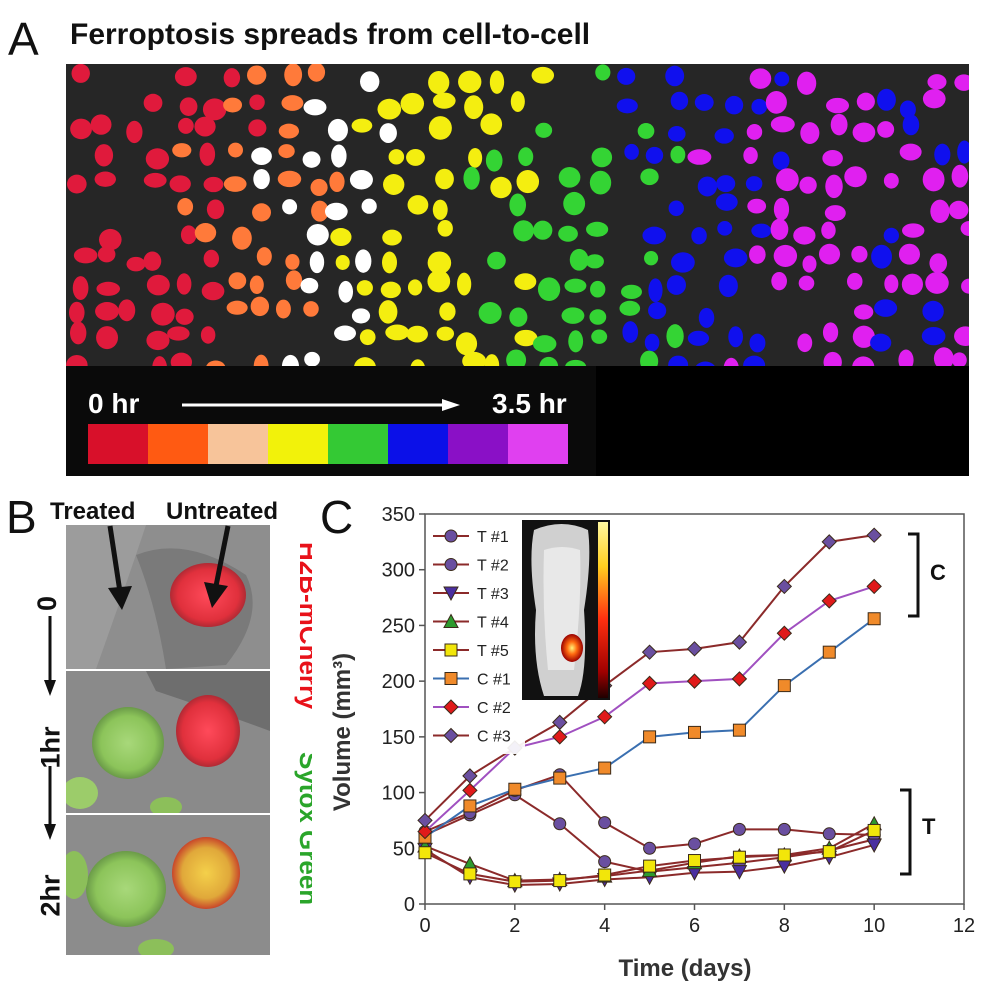 The image size is (1000, 984). Describe the element at coordinates (168, 740) in the screenshot. I see `live-cell-image-series` at that location.